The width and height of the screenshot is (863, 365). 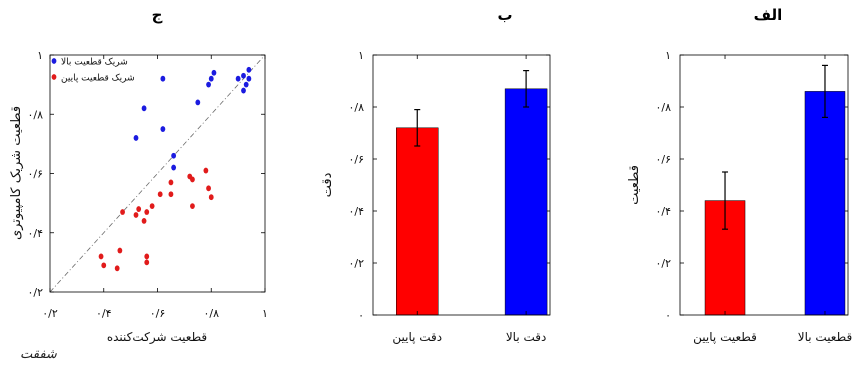 I want to click on x-tick-label: ۰/۴, so click(x=104, y=313).